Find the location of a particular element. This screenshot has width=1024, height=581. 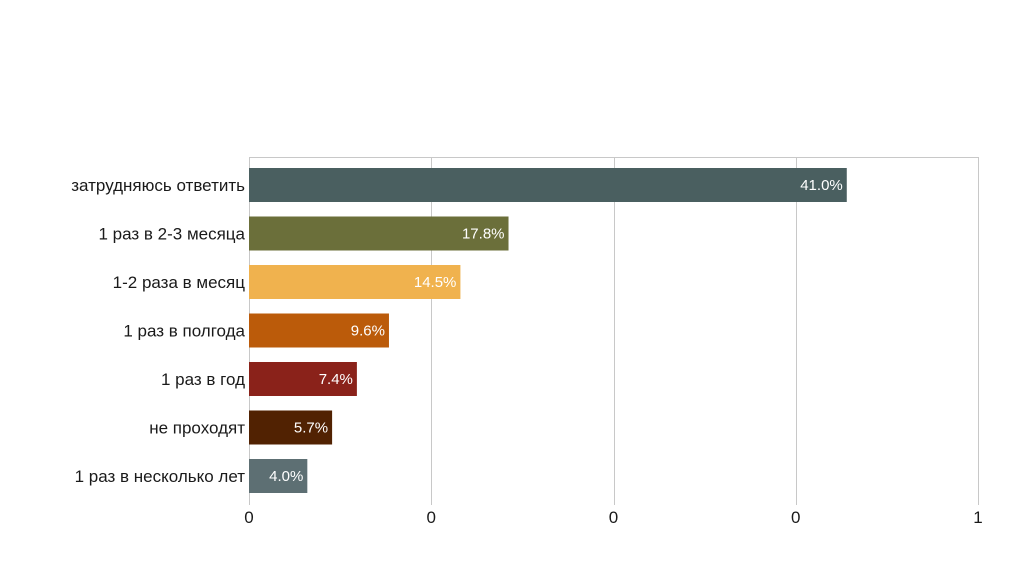

category-label-6: 1 раз в несколько лет is located at coordinates (160, 476).